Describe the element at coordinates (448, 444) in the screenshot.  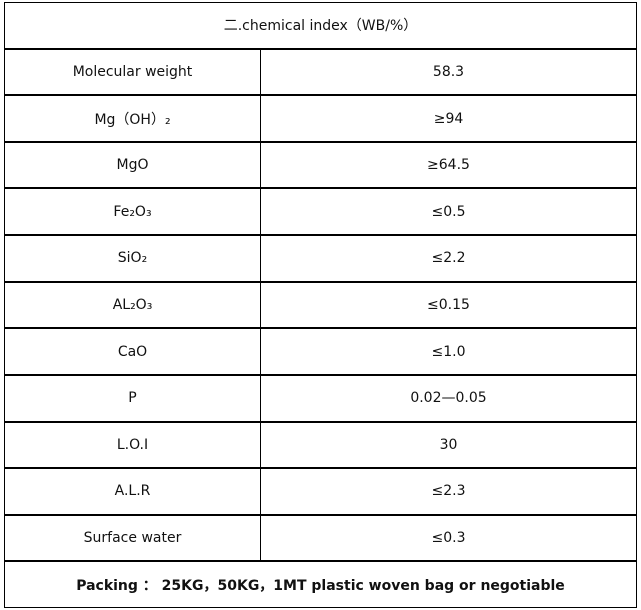
I see `item-value: 30` at that location.